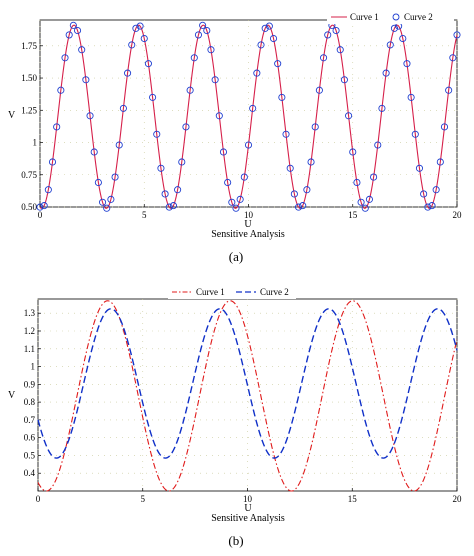 This screenshot has height=556, width=474. What do you see at coordinates (30, 402) in the screenshot?
I see `panel-b-ytick-label-4: 0.8` at bounding box center [30, 402].